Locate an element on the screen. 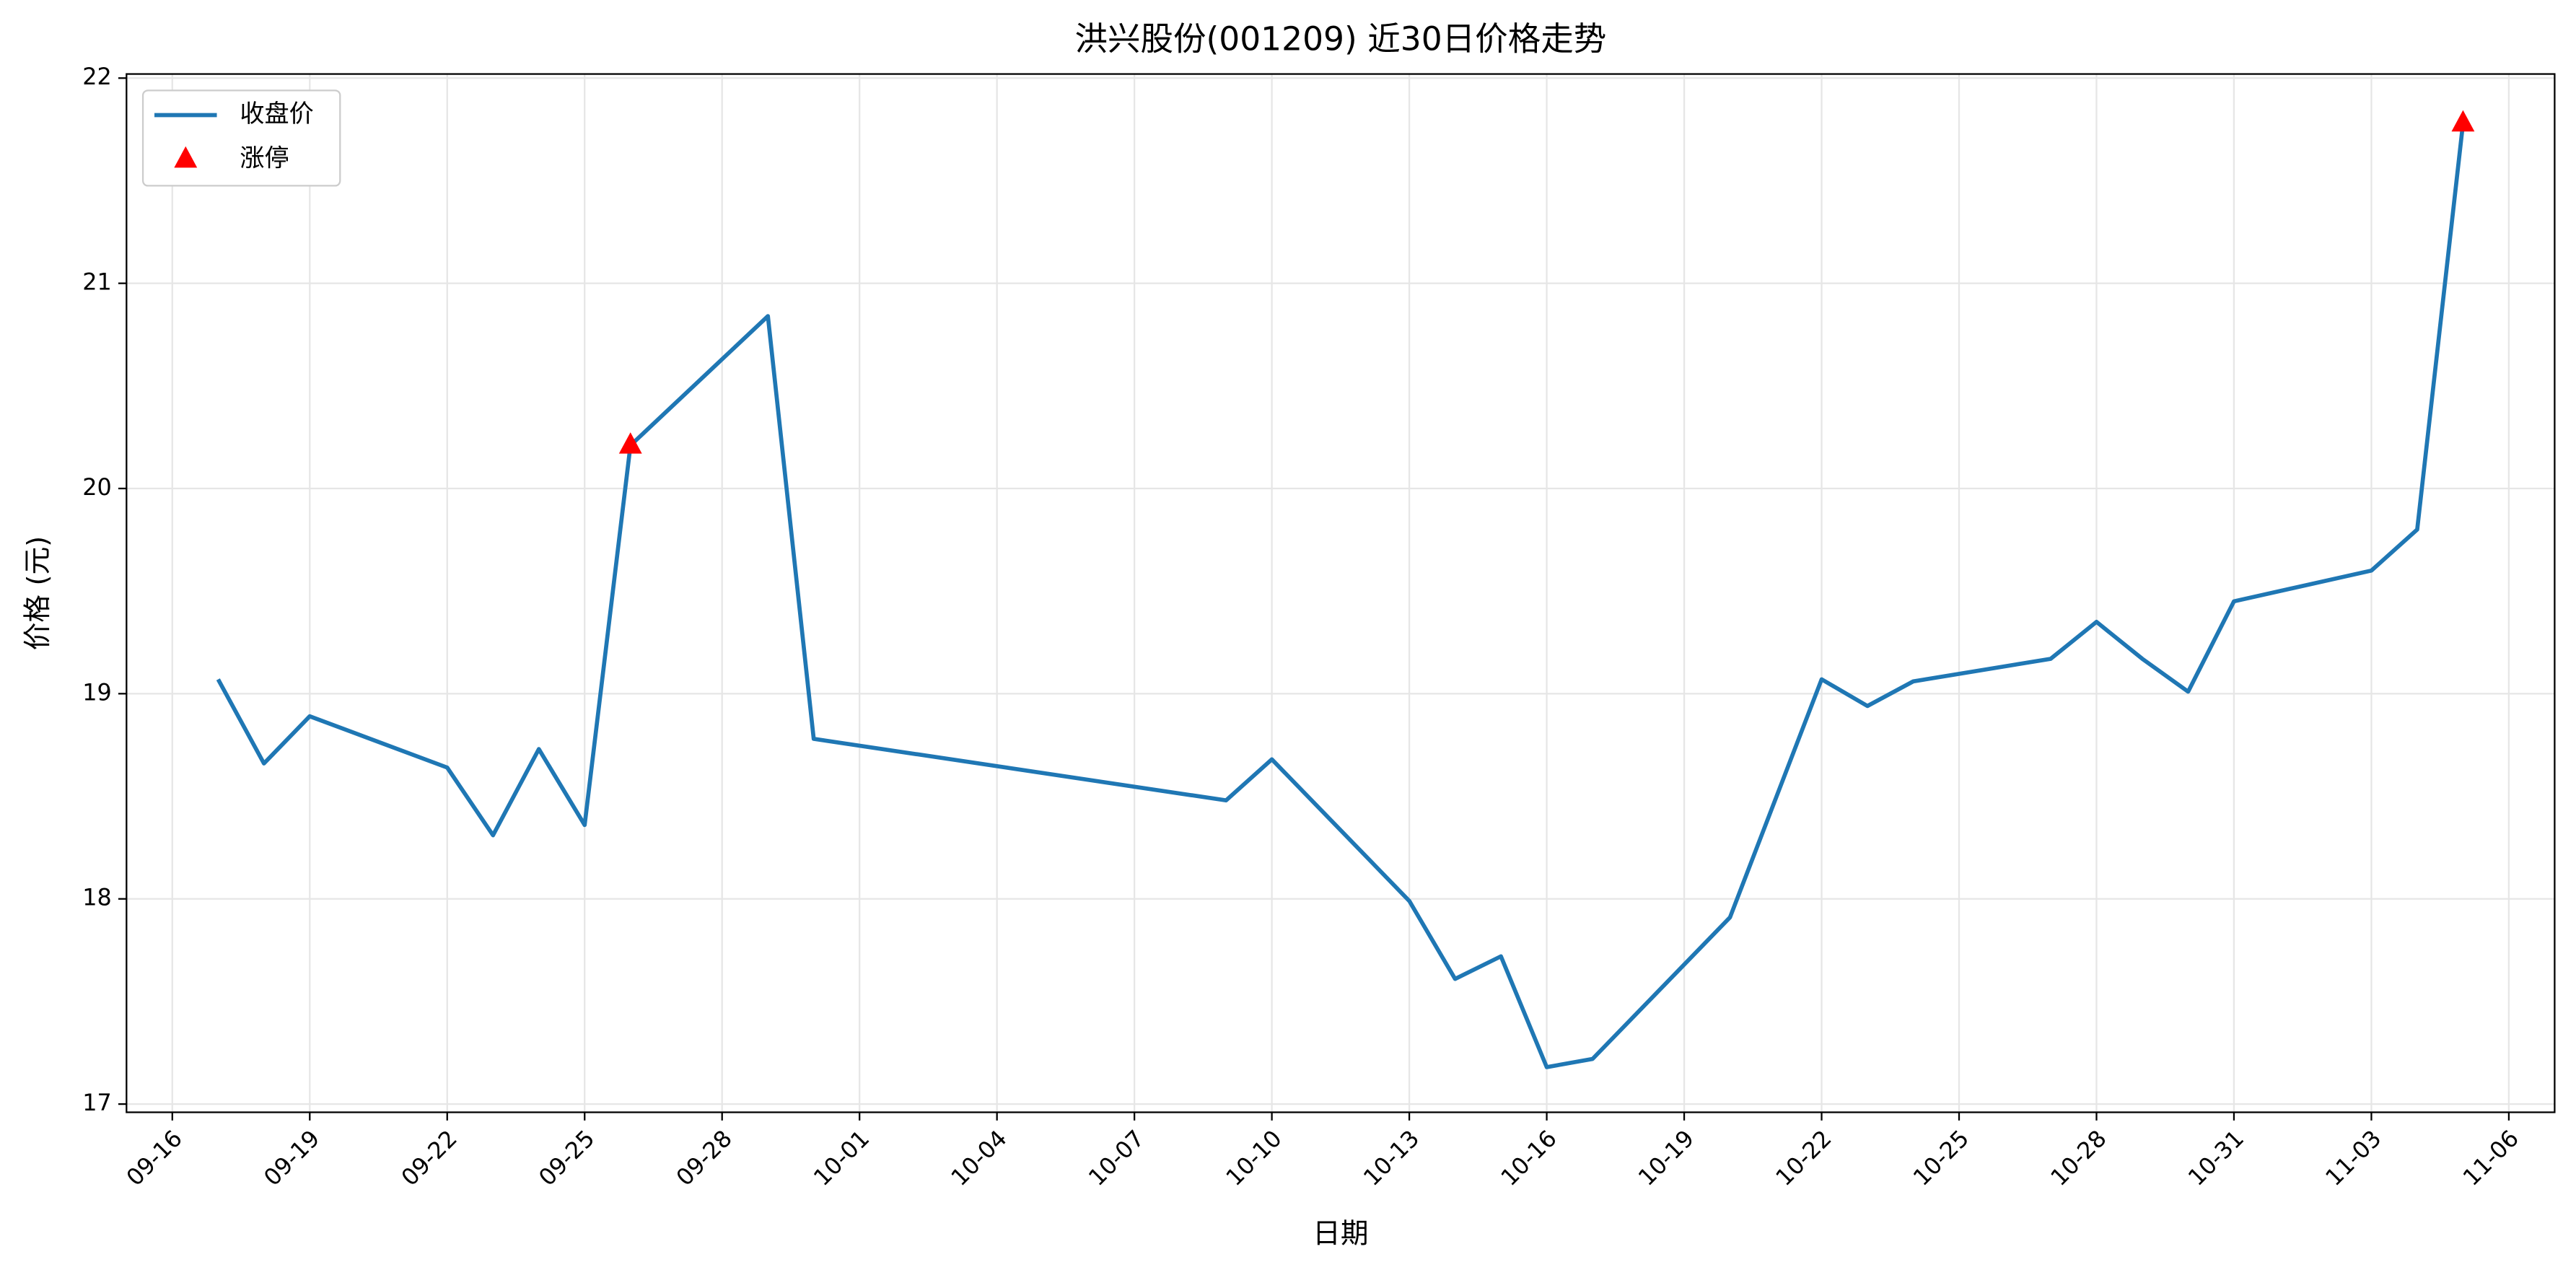 The width and height of the screenshot is (2576, 1275). chart-title: 洪兴股份(001209) 近30日价格走势 is located at coordinates (1340, 39).